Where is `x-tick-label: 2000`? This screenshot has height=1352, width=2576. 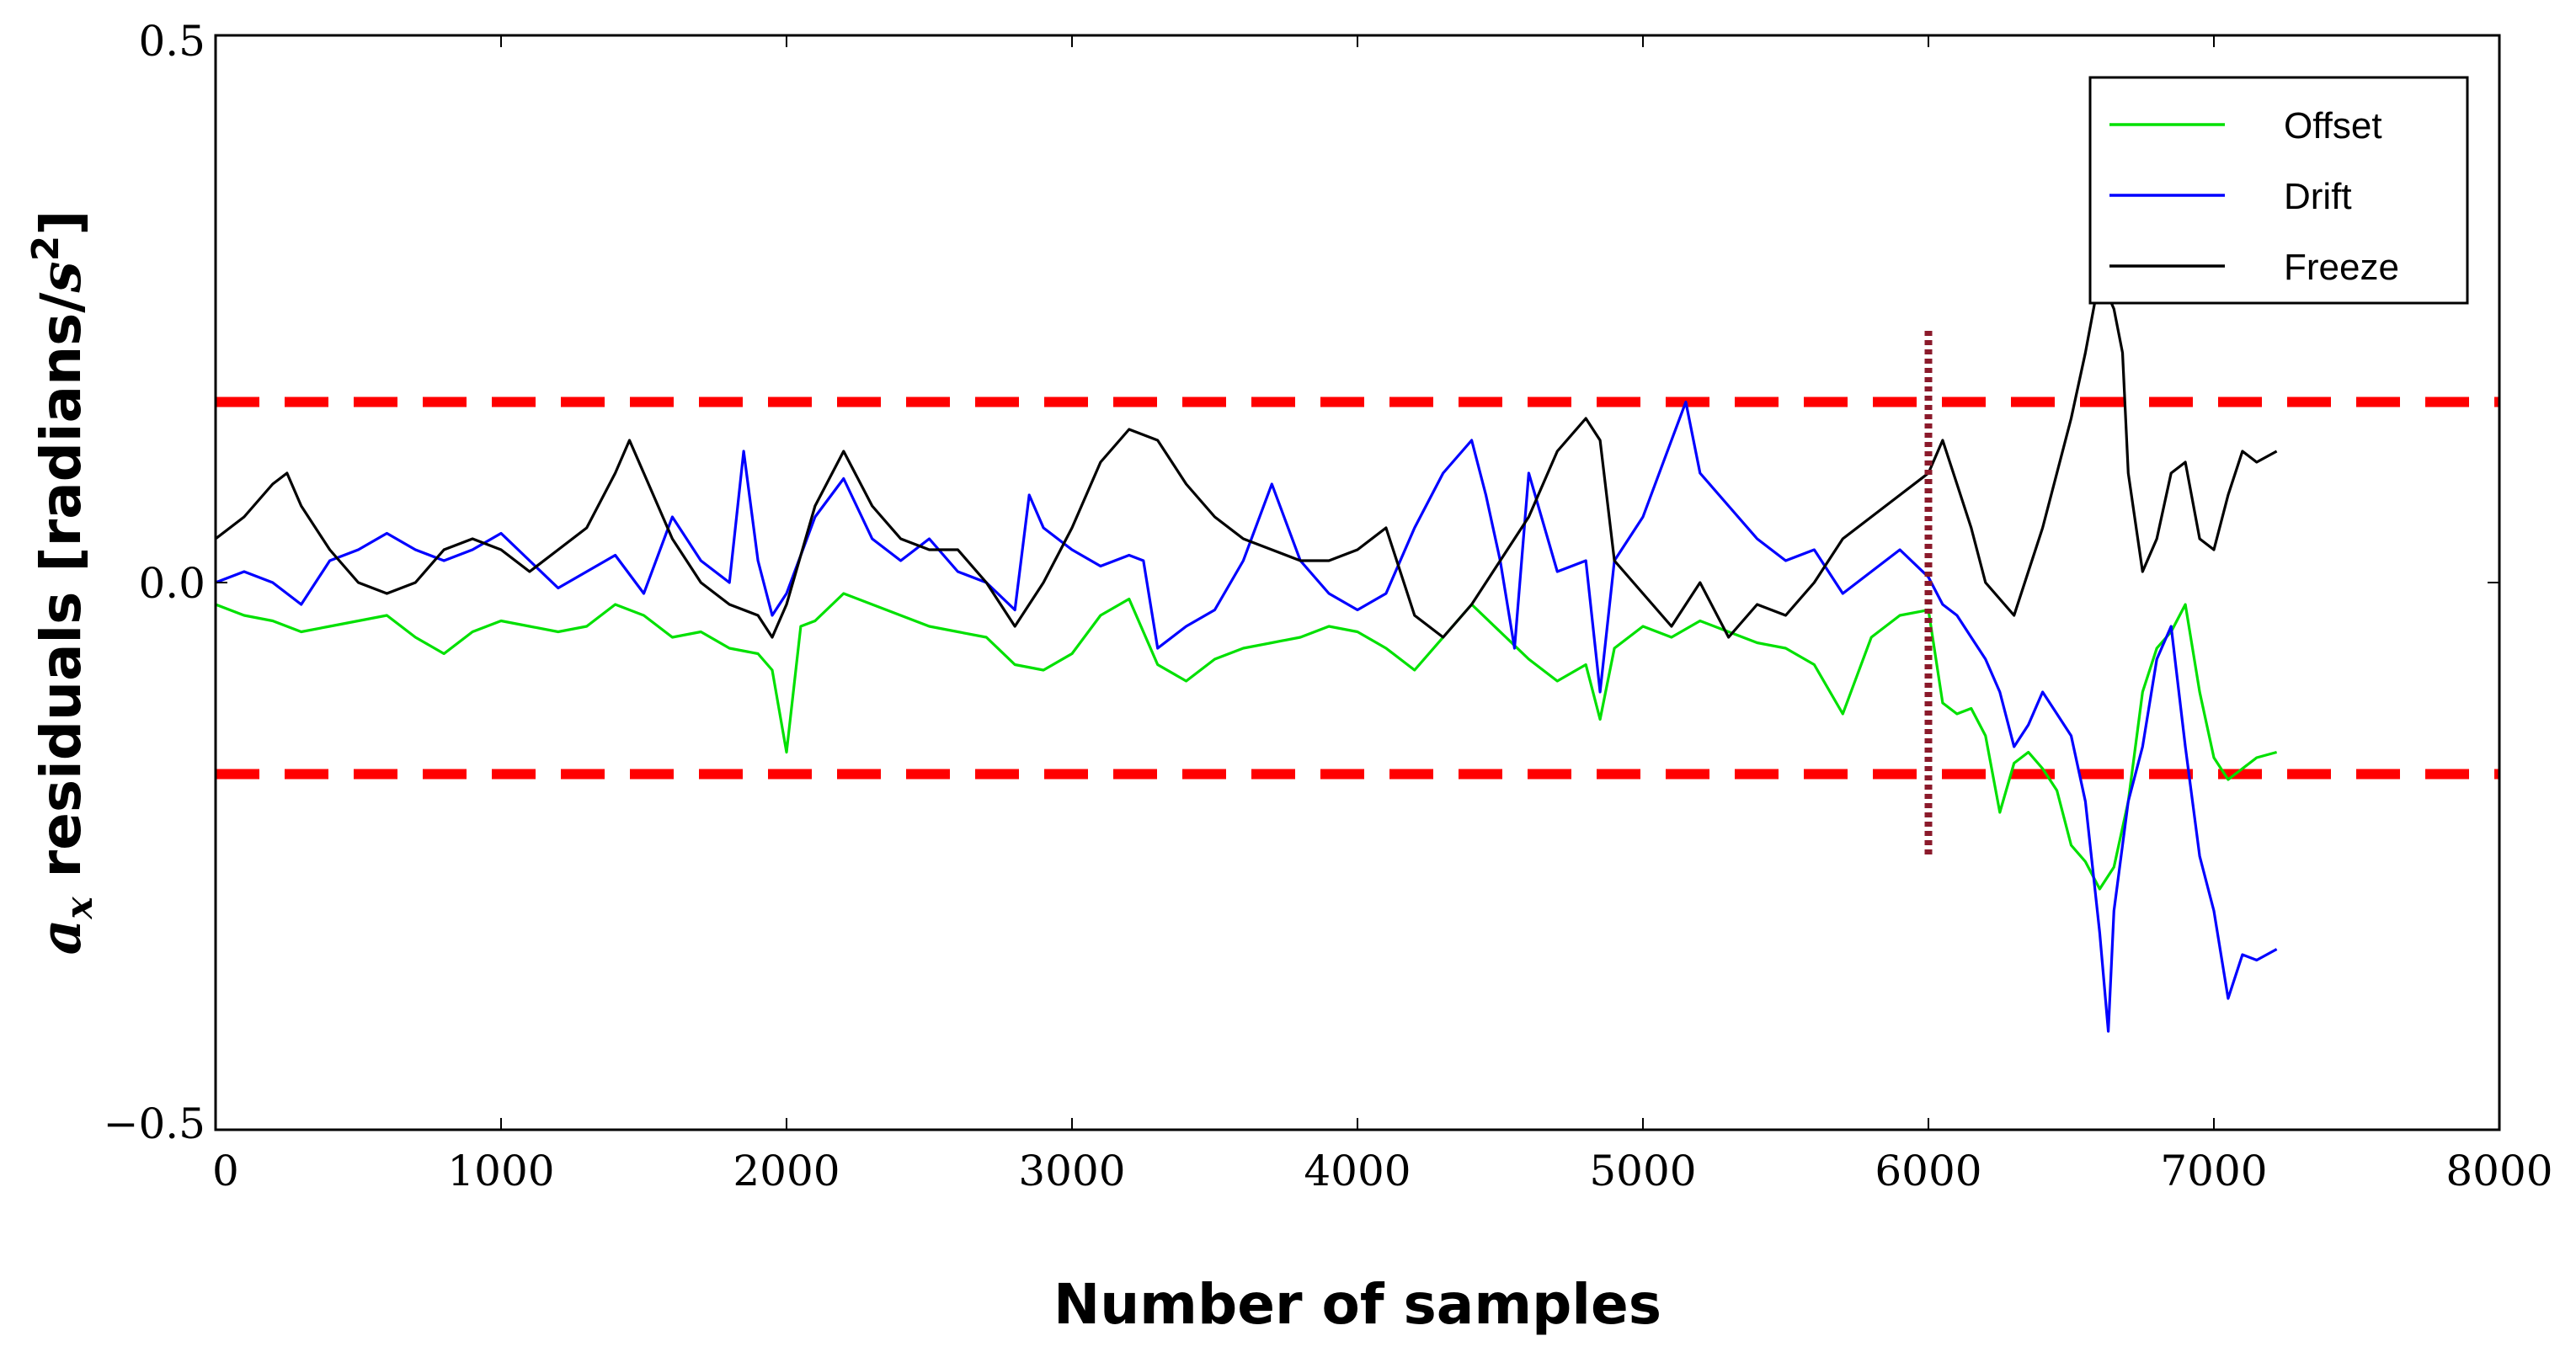 x-tick-label: 2000 is located at coordinates (786, 1171).